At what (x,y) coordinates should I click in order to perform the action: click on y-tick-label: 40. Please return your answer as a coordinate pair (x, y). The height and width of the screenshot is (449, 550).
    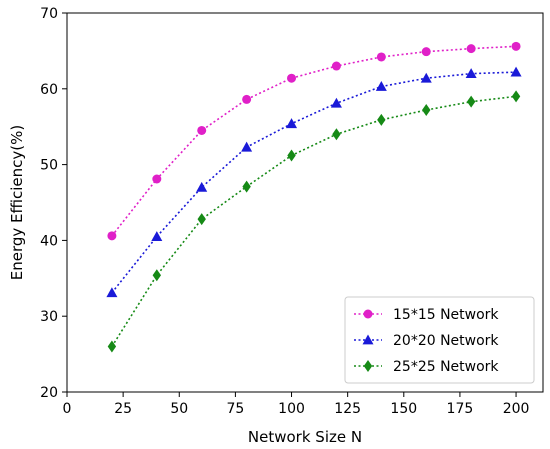
    Looking at the image, I should click on (49, 241).